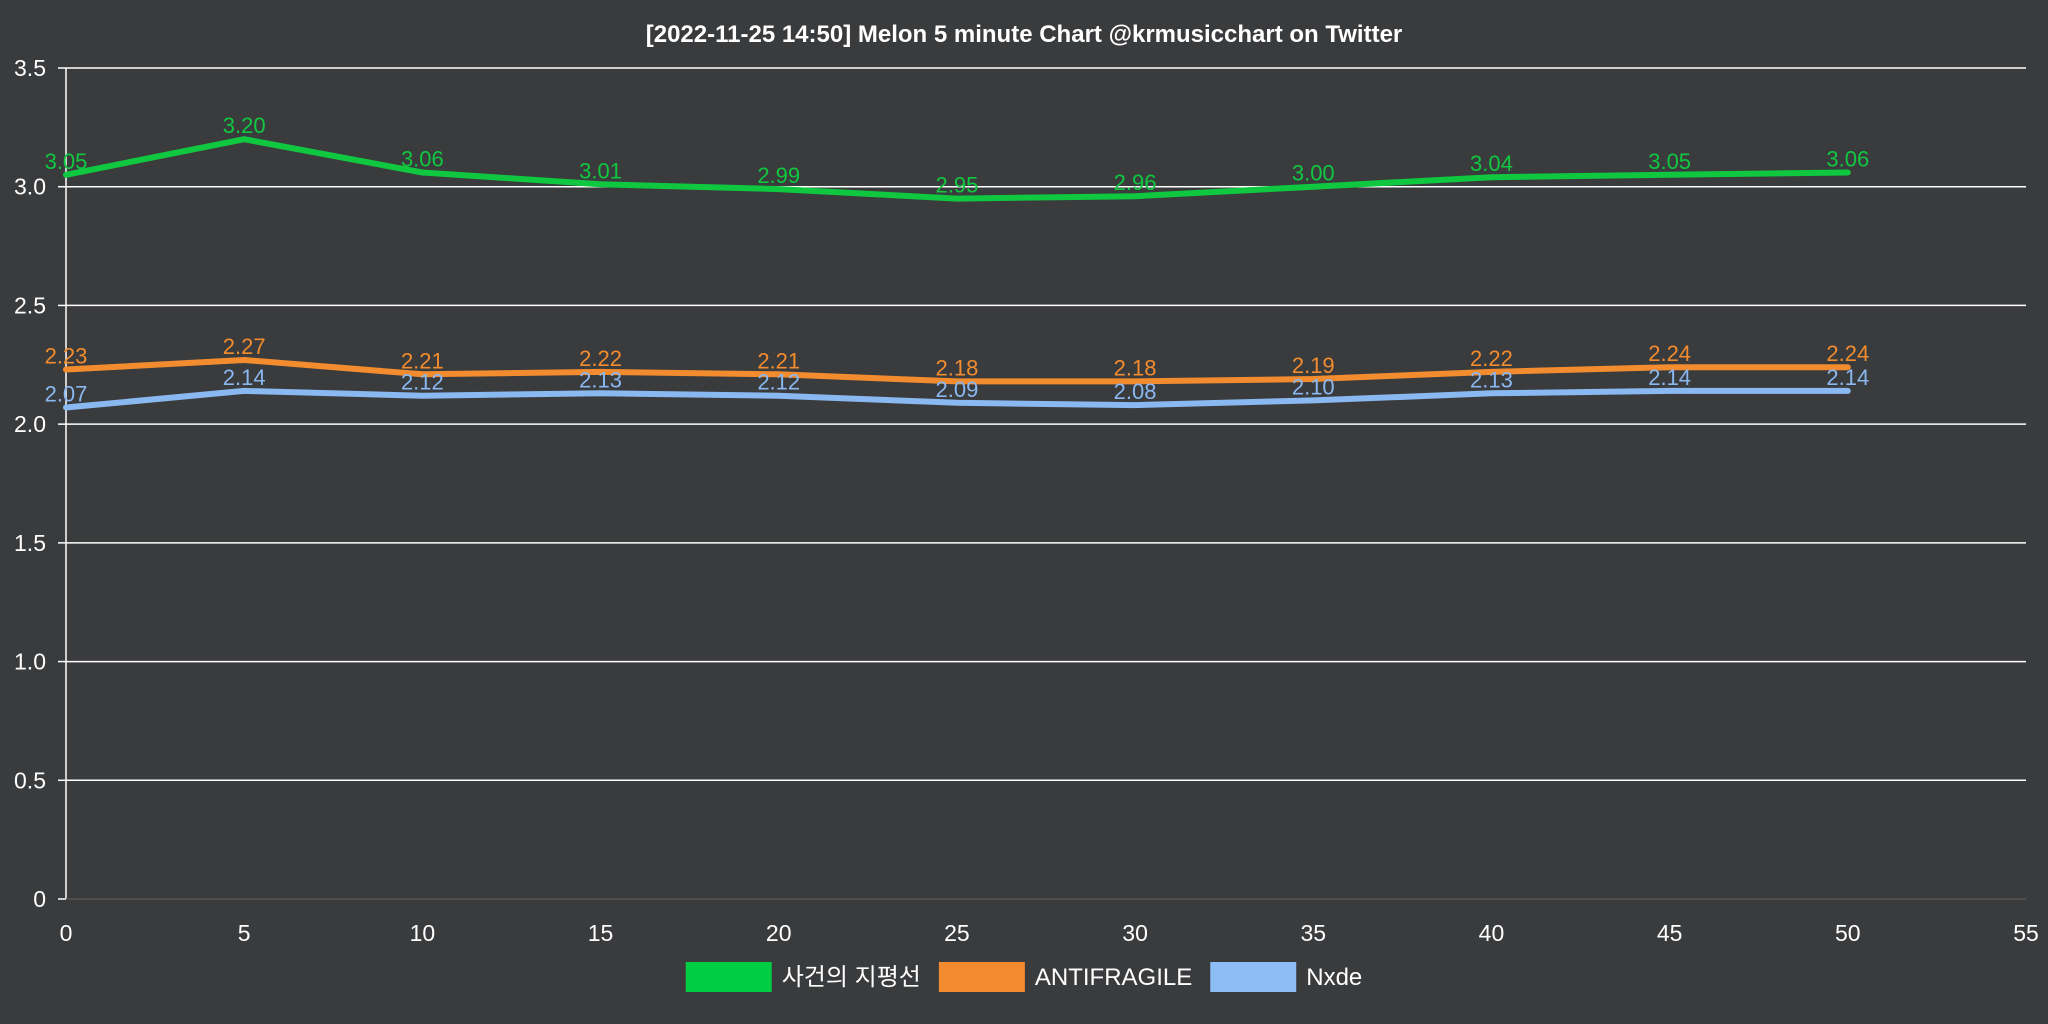  Describe the element at coordinates (66, 933) in the screenshot. I see `x-tick-label: 0` at that location.